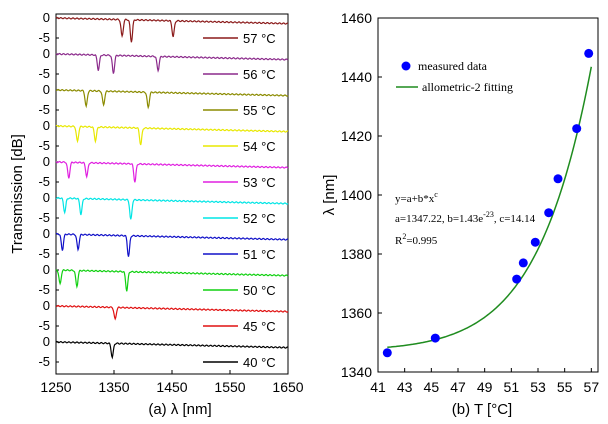  I want to click on x-tick-label: 1450, so click(171, 387).